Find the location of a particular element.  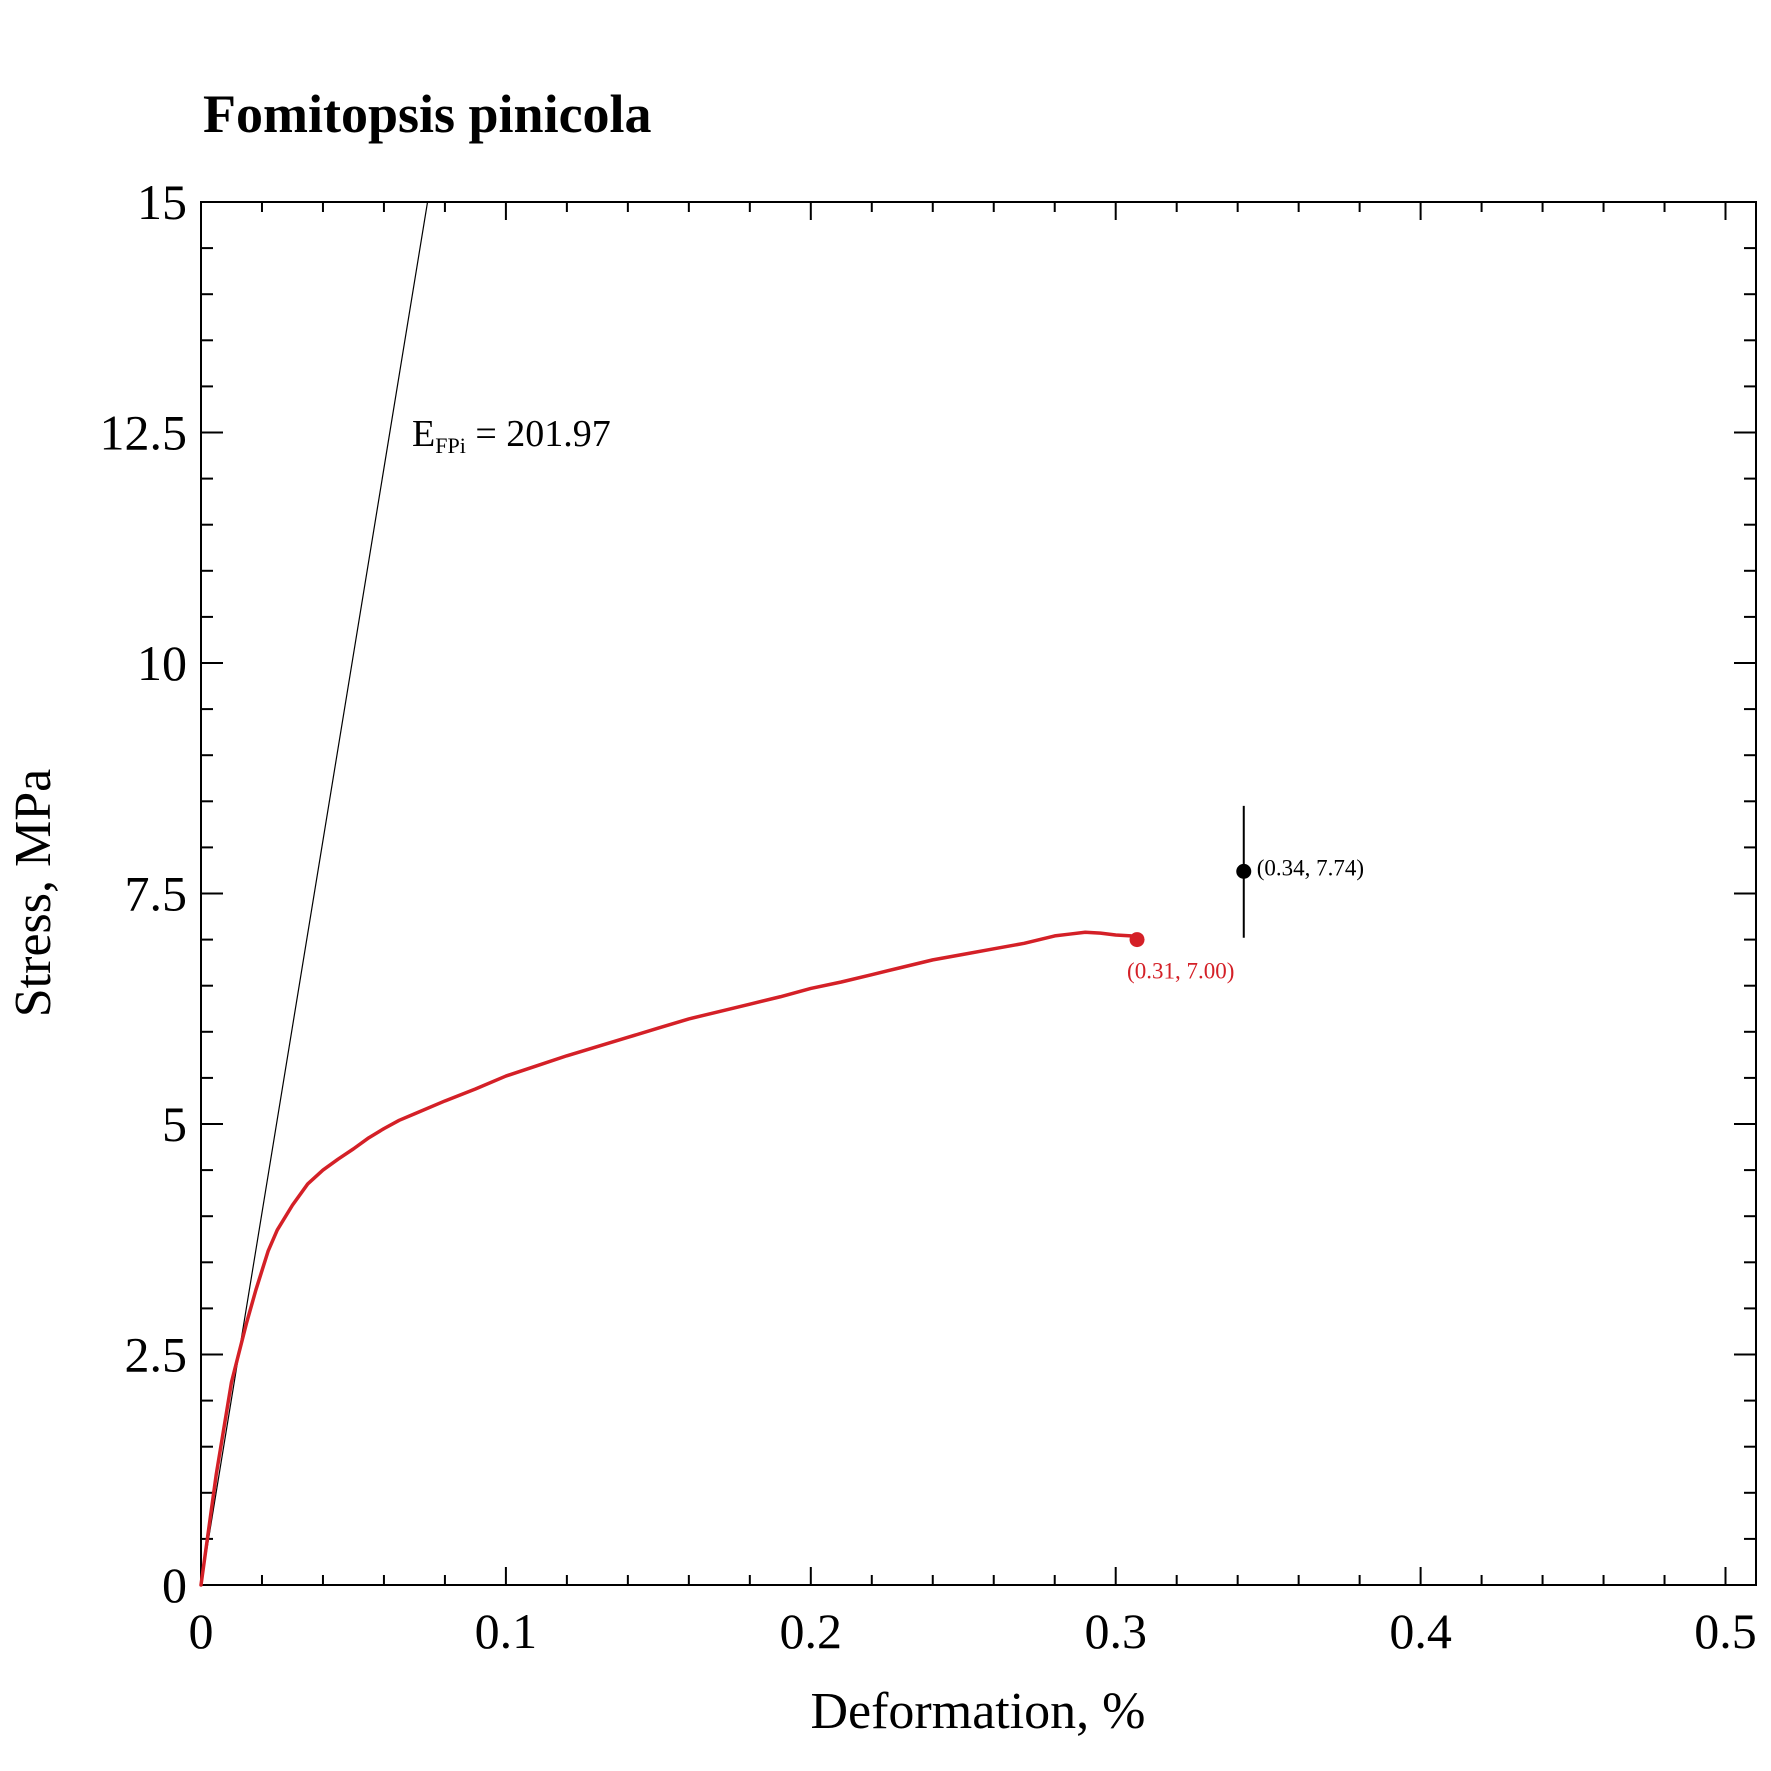

elastic-modulus-label: EFPi = 201.97 is located at coordinates (511, 435).